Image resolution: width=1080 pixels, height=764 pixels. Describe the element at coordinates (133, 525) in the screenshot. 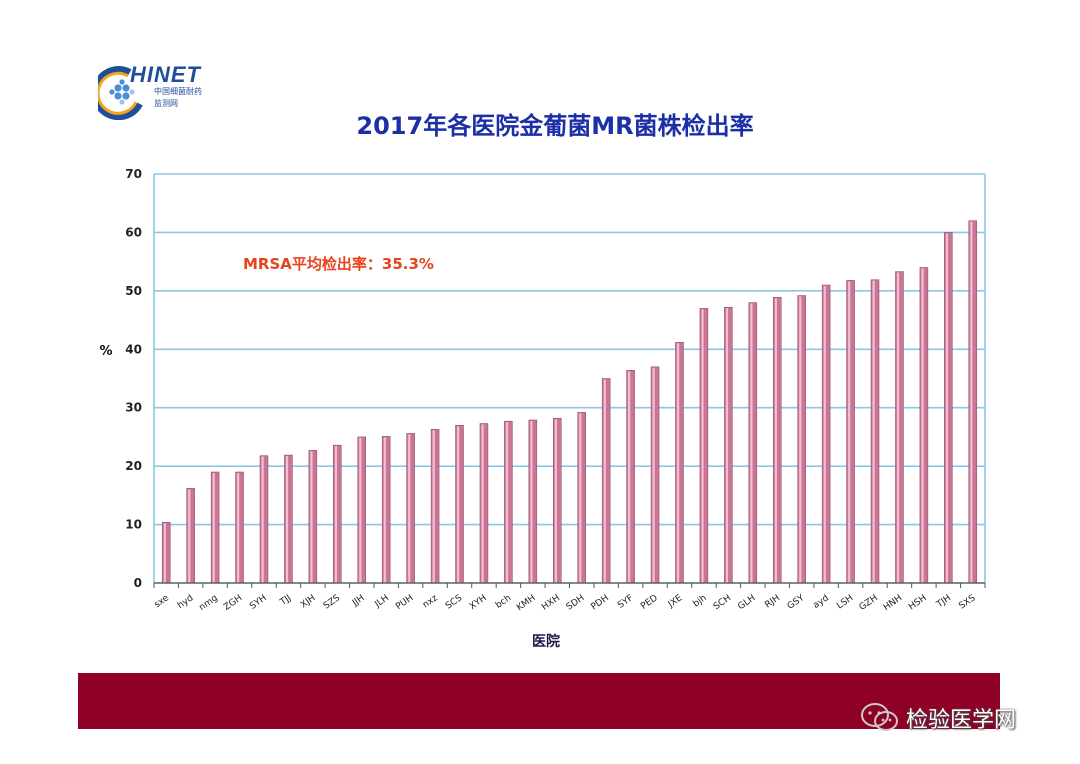

I see `y-tick-label: 10` at that location.